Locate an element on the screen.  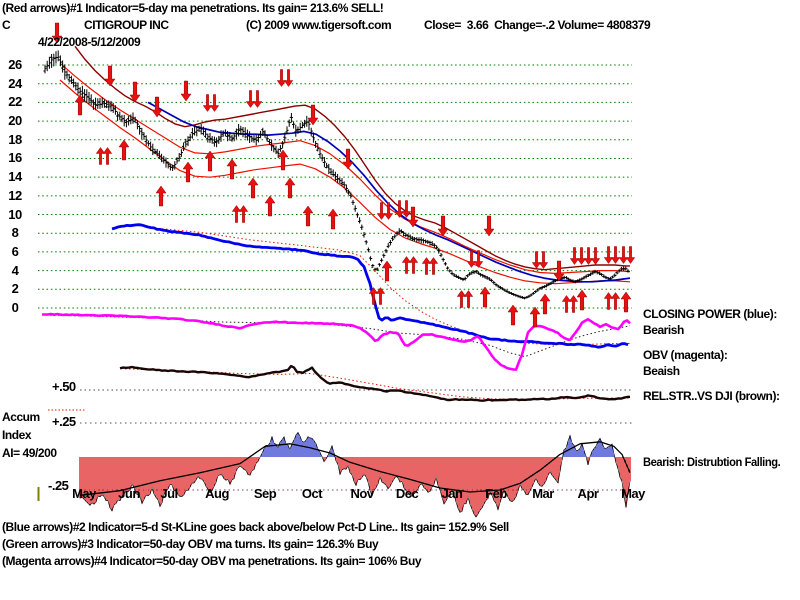
month-tick-label: Oct is located at coordinates (312, 493).